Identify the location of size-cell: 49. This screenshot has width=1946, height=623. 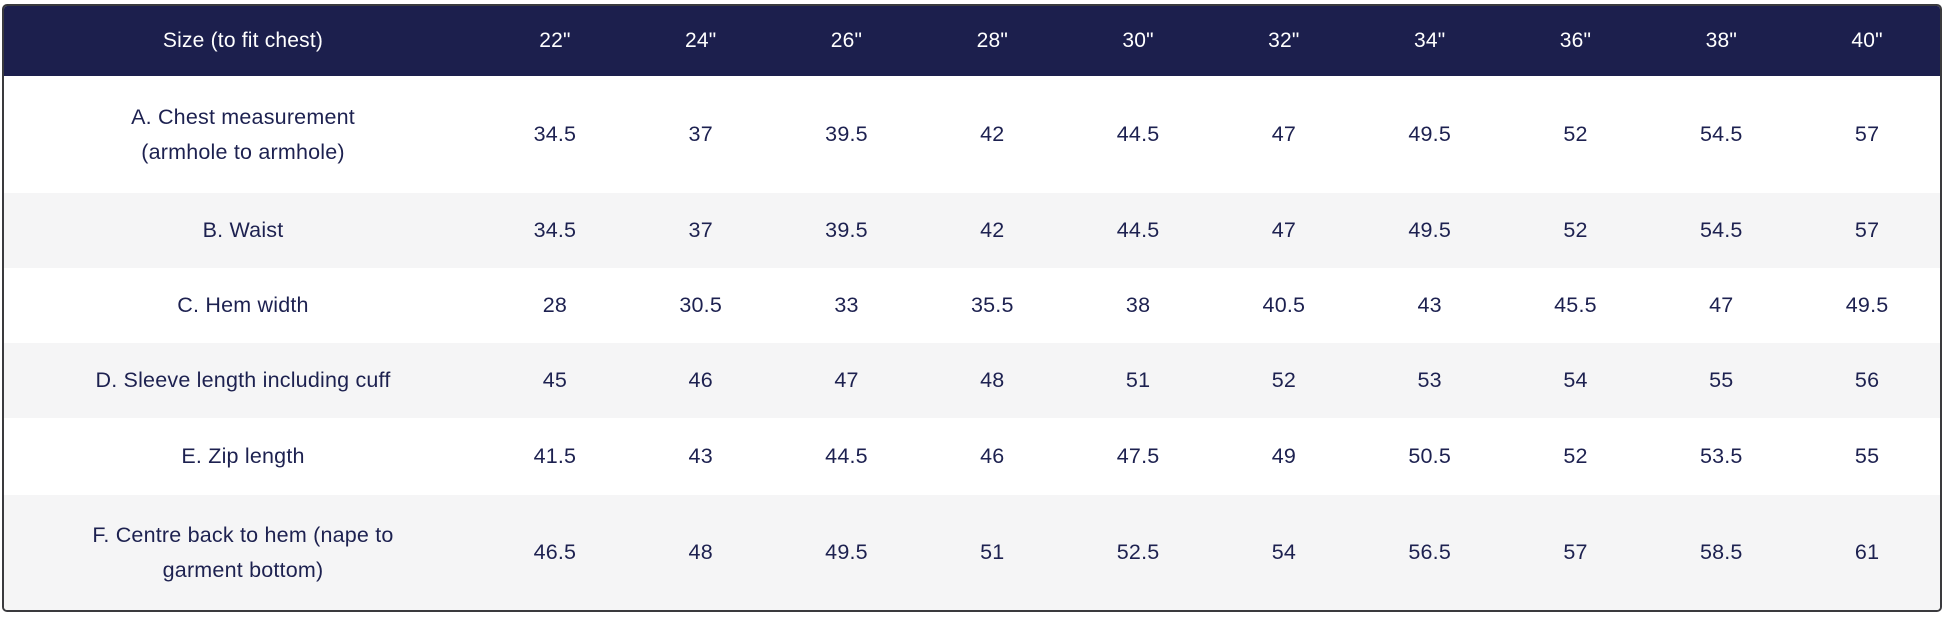
(1284, 456).